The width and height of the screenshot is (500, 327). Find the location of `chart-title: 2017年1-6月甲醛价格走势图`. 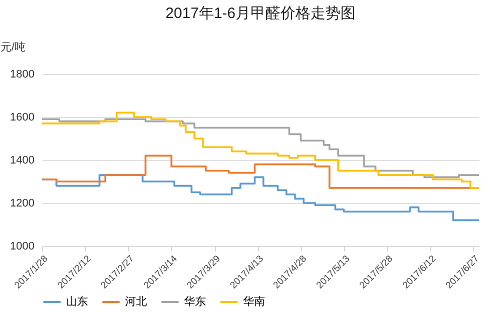

chart-title: 2017年1-6月甲醛价格走势图 is located at coordinates (260, 13).